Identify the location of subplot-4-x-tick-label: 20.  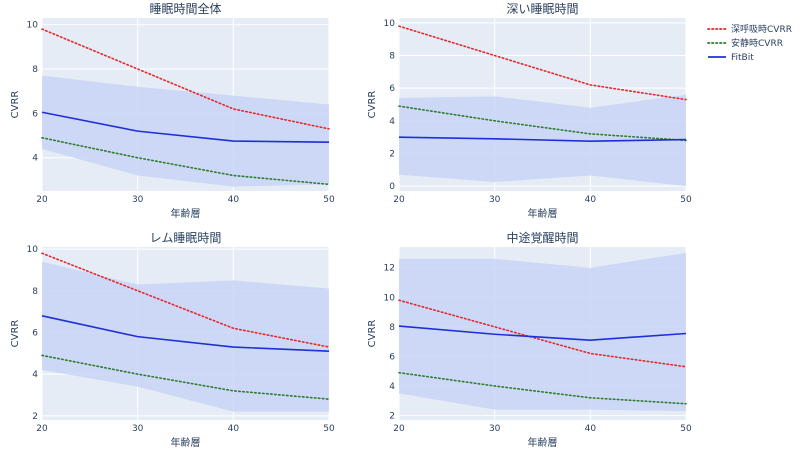
(399, 429).